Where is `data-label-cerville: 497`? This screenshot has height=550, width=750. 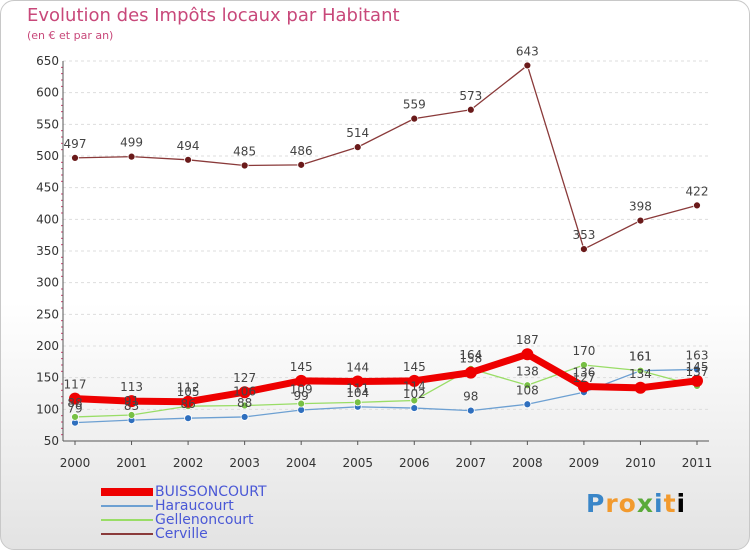
data-label-cerville: 497 is located at coordinates (75, 144).